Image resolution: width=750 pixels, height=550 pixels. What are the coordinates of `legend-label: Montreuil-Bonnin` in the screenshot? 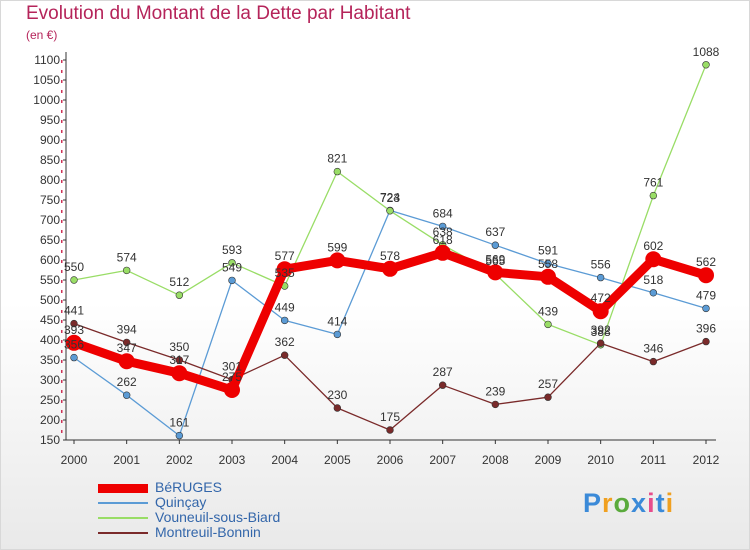 It's located at (208, 532).